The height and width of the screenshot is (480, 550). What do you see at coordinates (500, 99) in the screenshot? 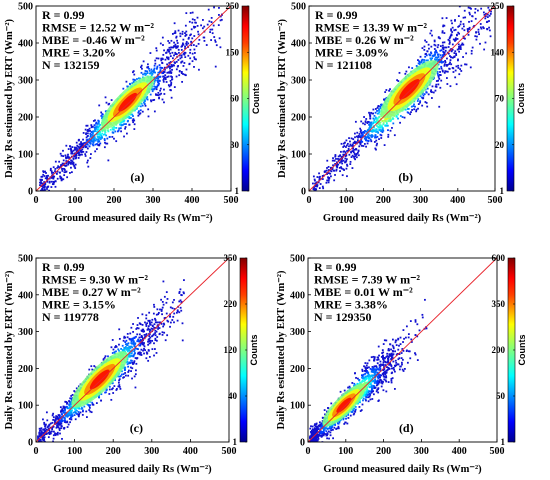
I see `colorbar-tick-label: 70` at bounding box center [500, 99].